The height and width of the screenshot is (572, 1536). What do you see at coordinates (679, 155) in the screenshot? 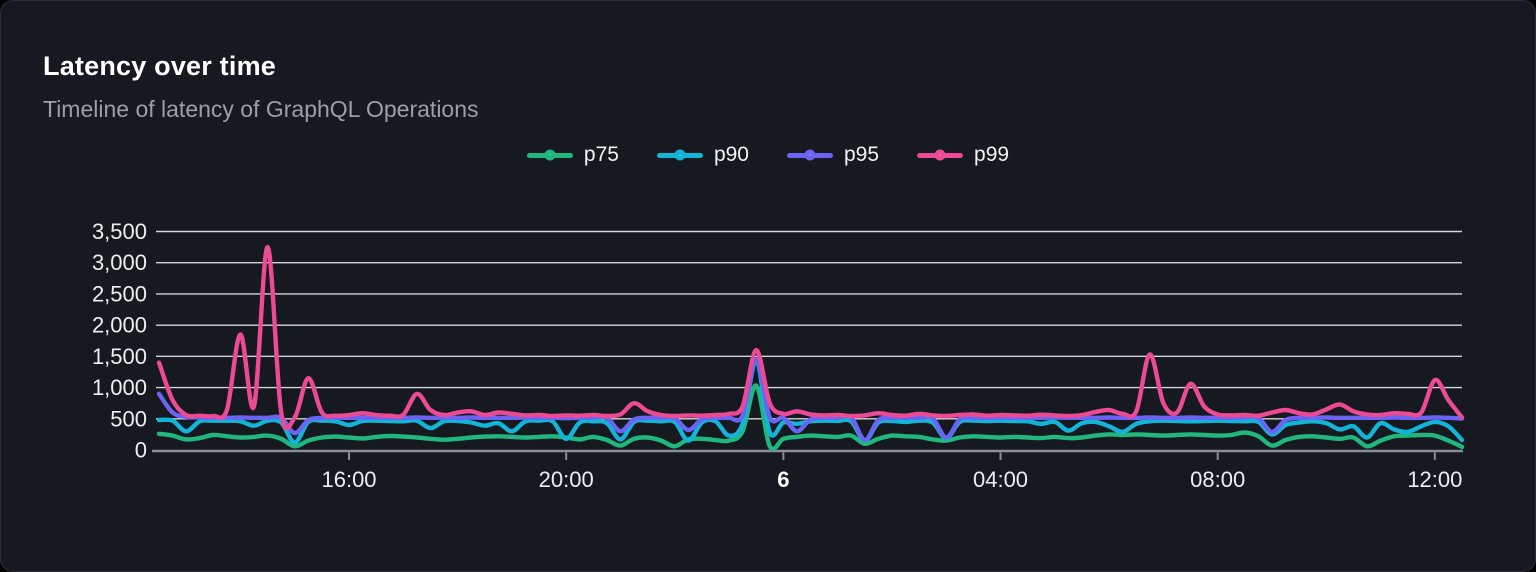
I see `p90-series-icon` at bounding box center [679, 155].